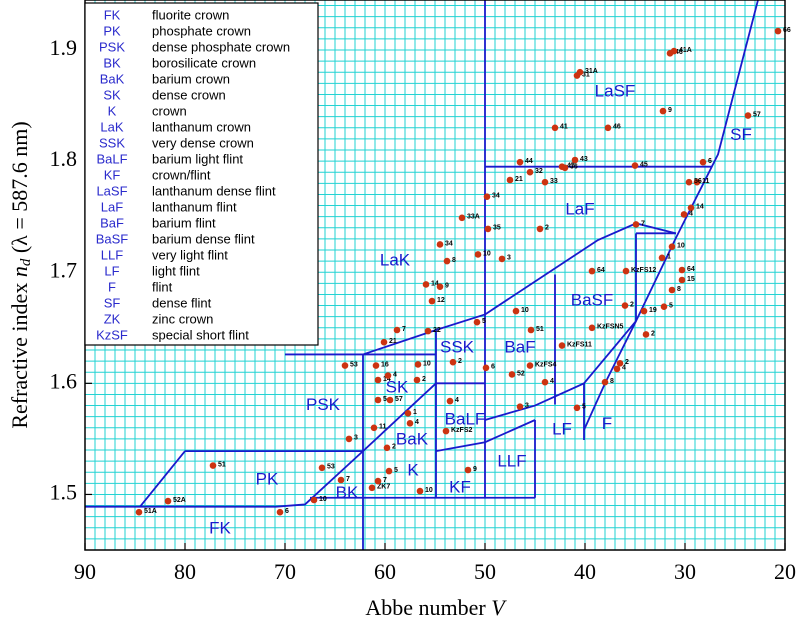  Describe the element at coordinates (385, 364) in the screenshot. I see `point-label: 16` at that location.